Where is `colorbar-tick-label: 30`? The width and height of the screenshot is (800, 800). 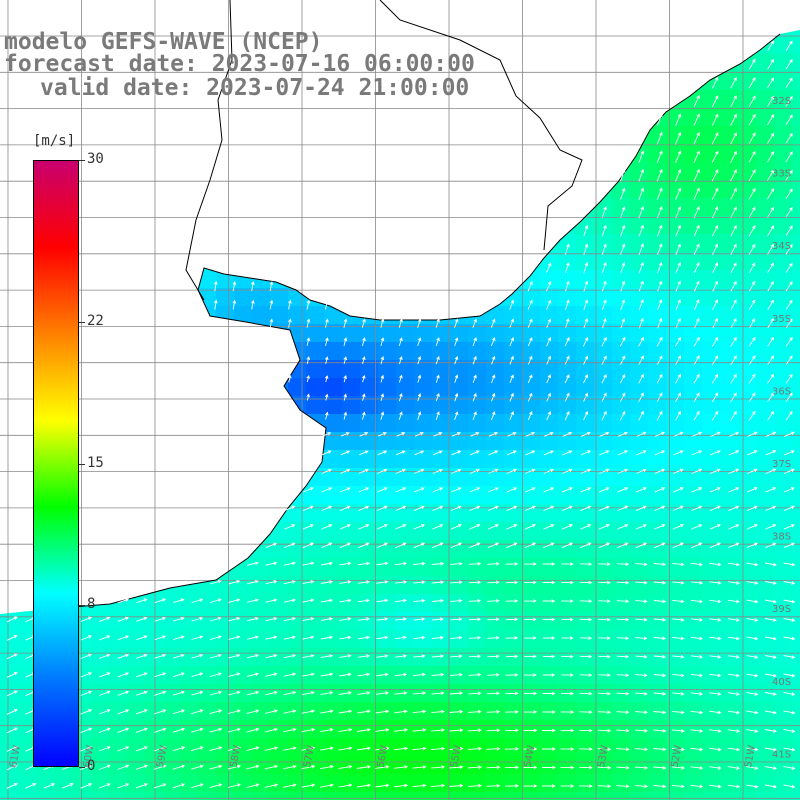
colorbar-tick-label: 30 is located at coordinates (95, 159).